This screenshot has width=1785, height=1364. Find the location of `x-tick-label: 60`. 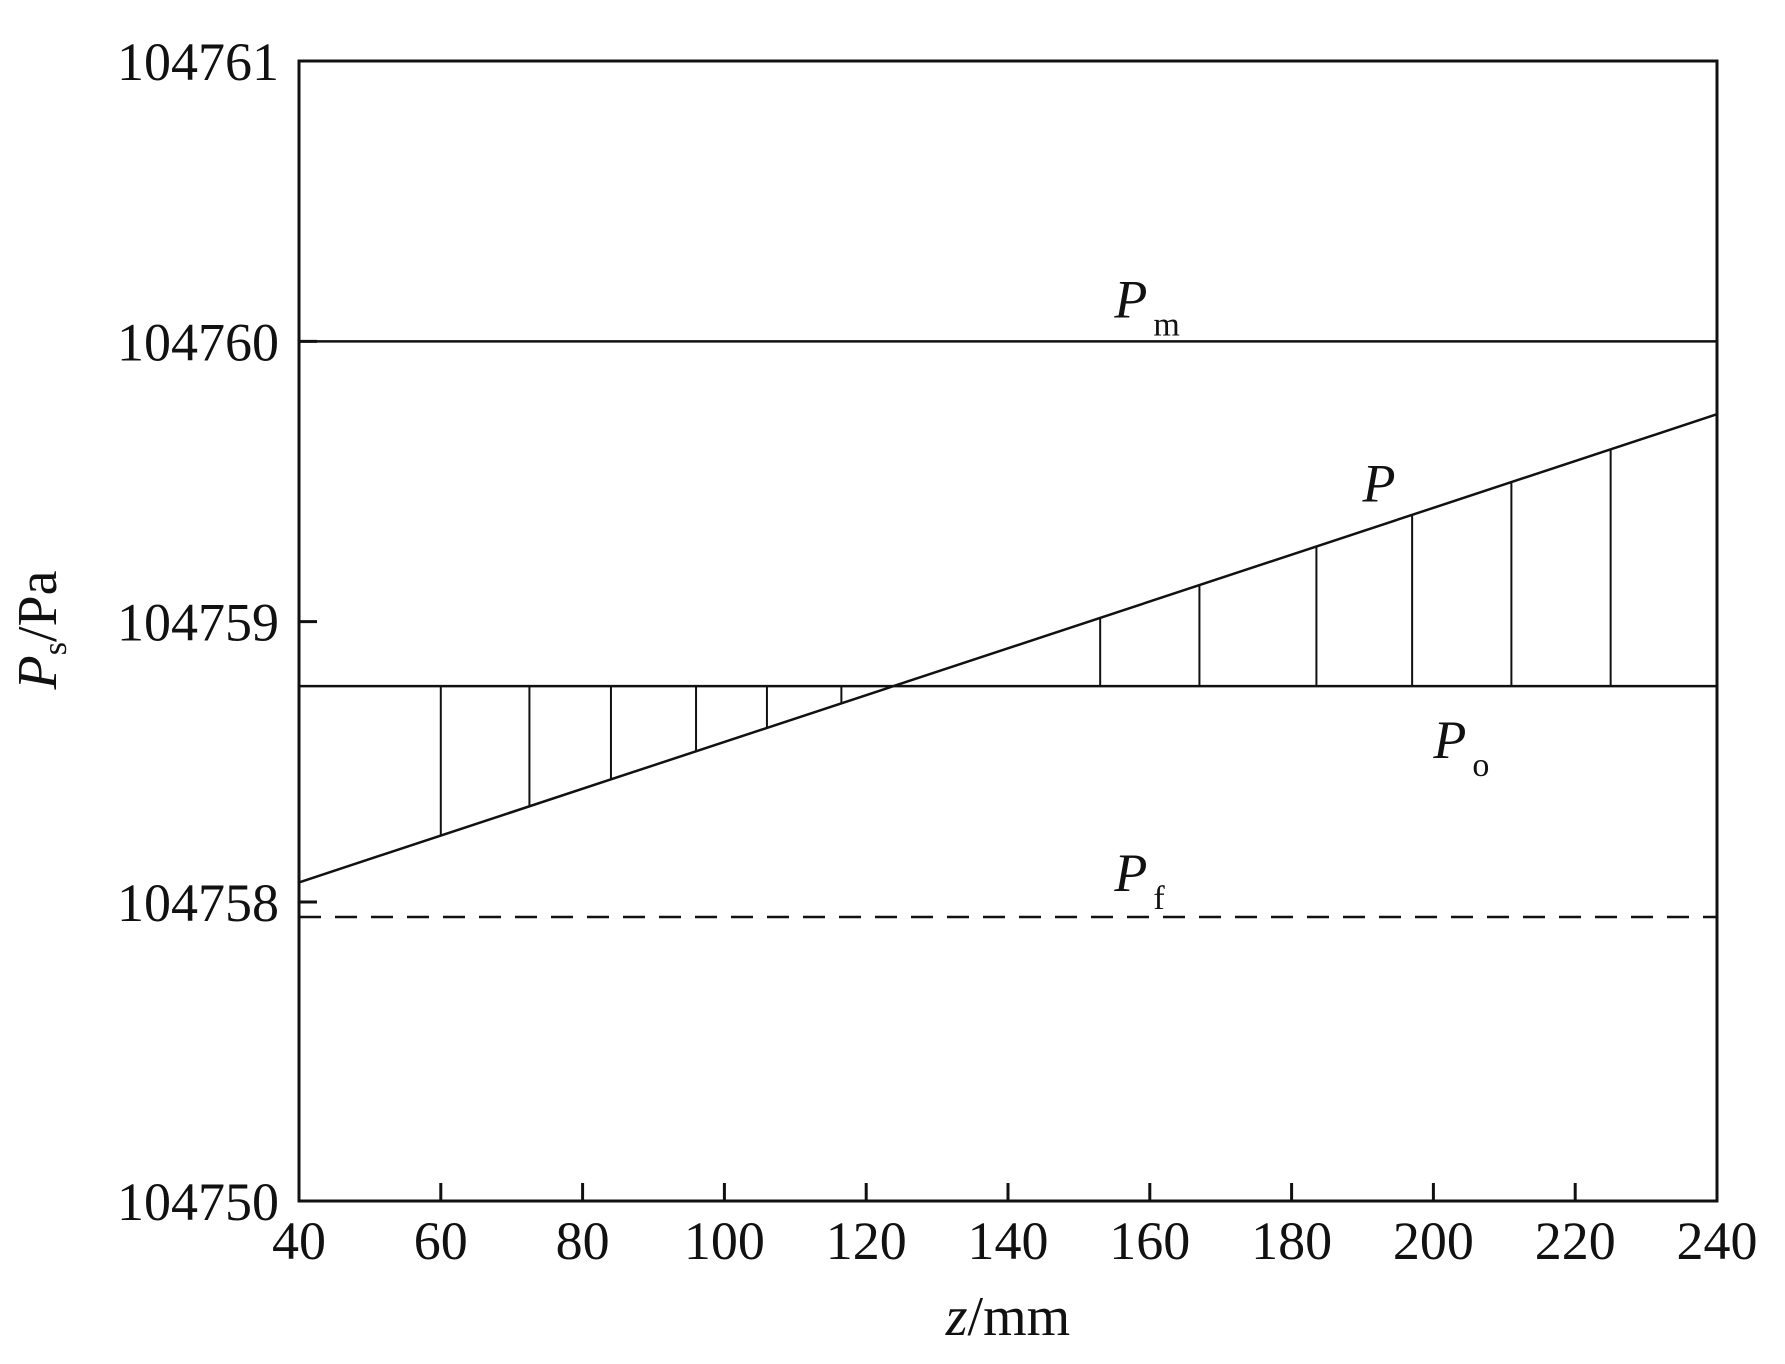

x-tick-label: 60 is located at coordinates (441, 1241).